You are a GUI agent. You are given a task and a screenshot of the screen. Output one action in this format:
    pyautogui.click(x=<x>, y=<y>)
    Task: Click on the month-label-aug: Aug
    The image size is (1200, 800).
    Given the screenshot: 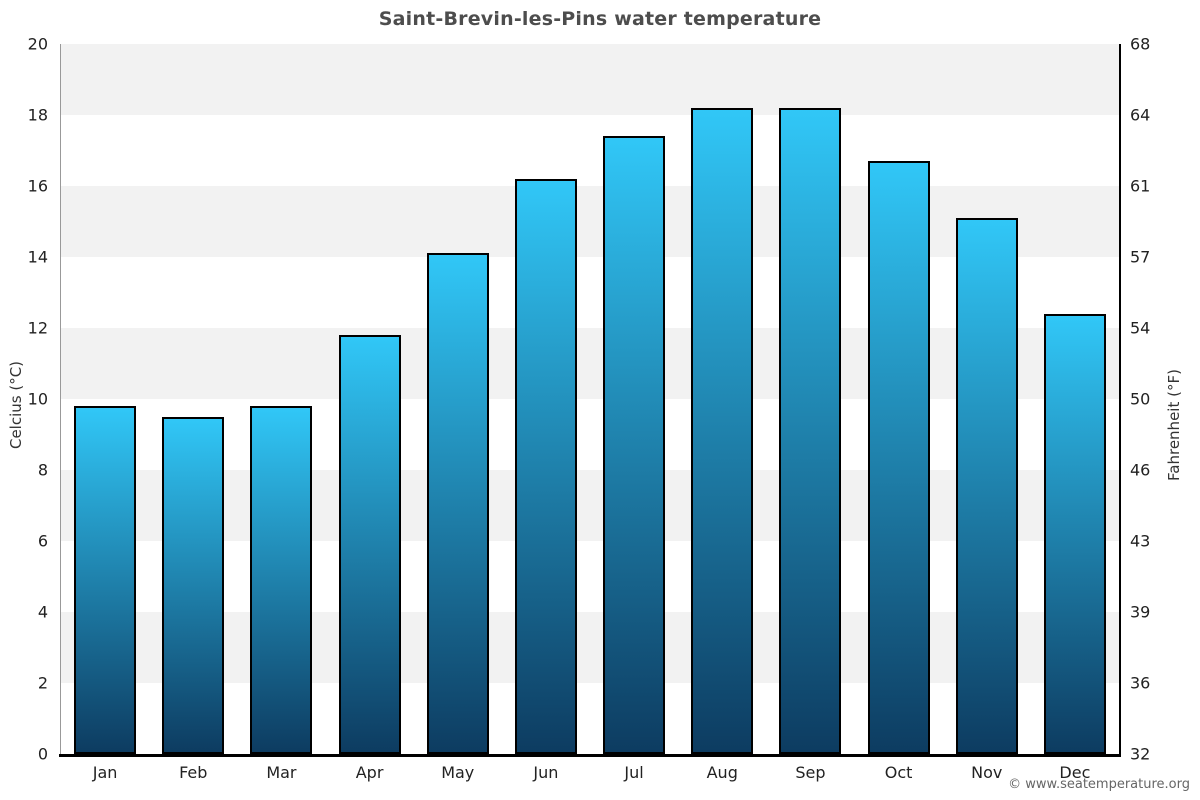 What is the action you would take?
    pyautogui.click(x=722, y=772)
    